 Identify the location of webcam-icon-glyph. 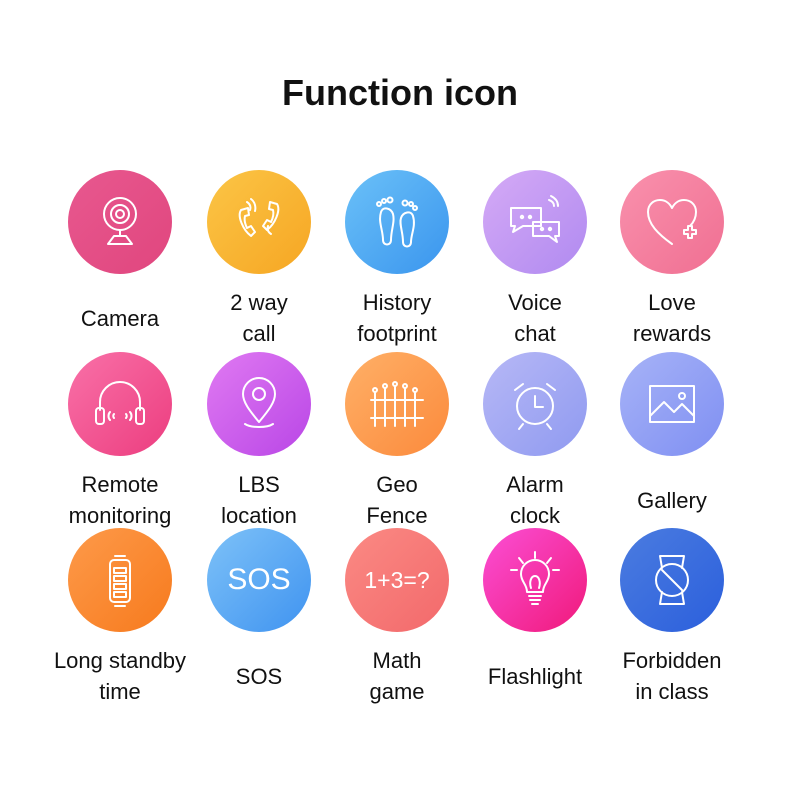
(120, 221).